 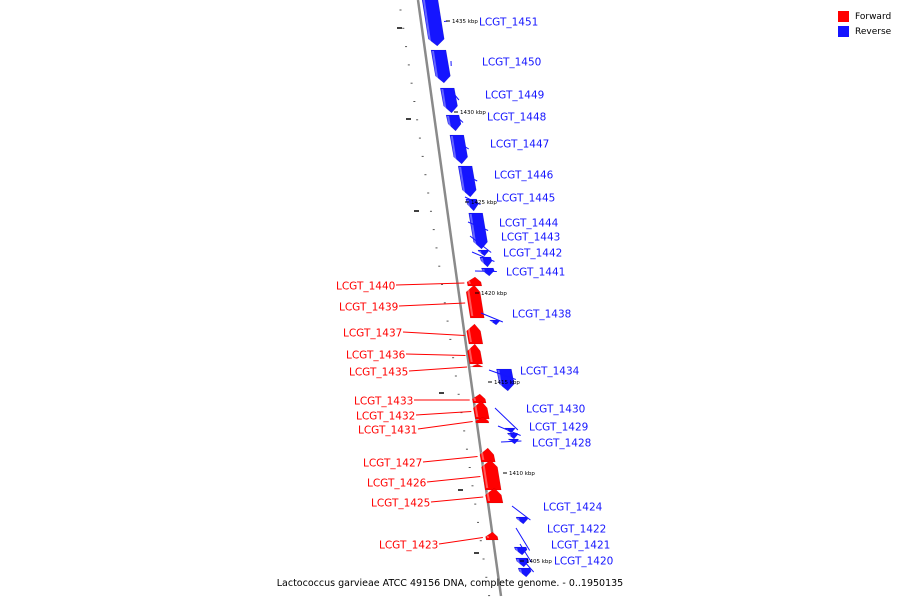 What do you see at coordinates (439, 541) in the screenshot?
I see `gene-lcgt-1423: LCGT_1423` at bounding box center [439, 541].